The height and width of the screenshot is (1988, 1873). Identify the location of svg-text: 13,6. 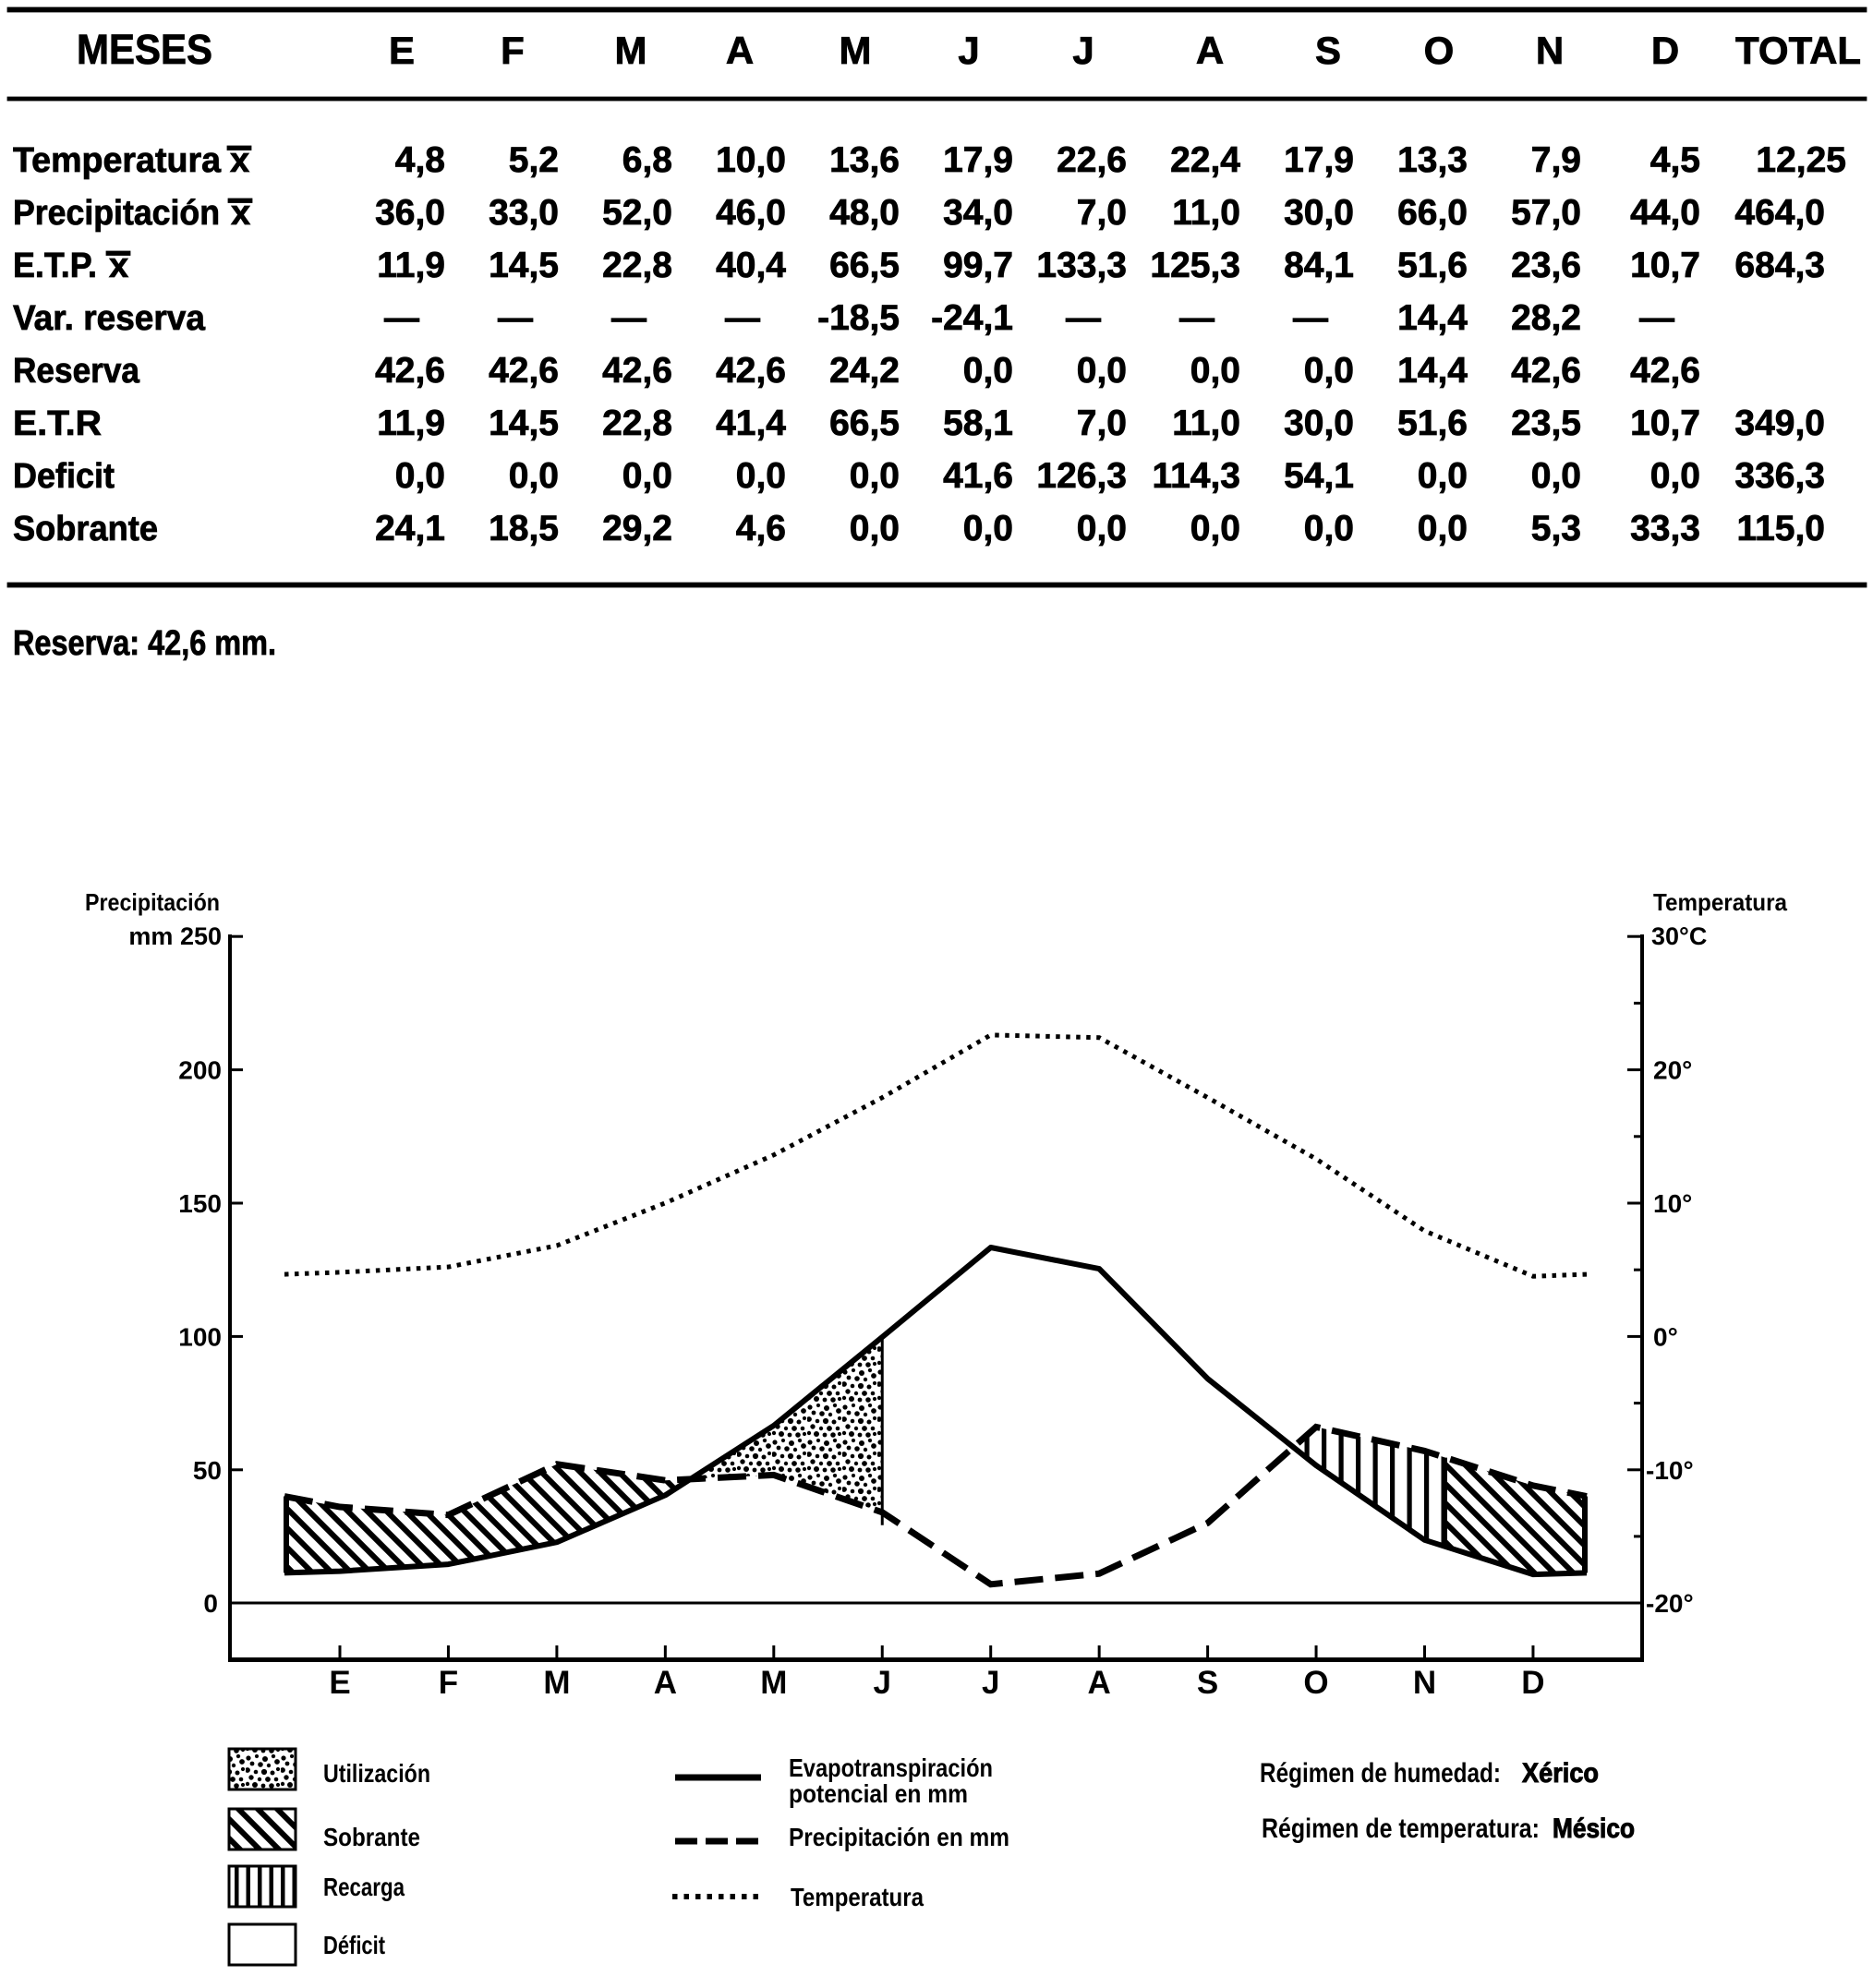
(864, 160).